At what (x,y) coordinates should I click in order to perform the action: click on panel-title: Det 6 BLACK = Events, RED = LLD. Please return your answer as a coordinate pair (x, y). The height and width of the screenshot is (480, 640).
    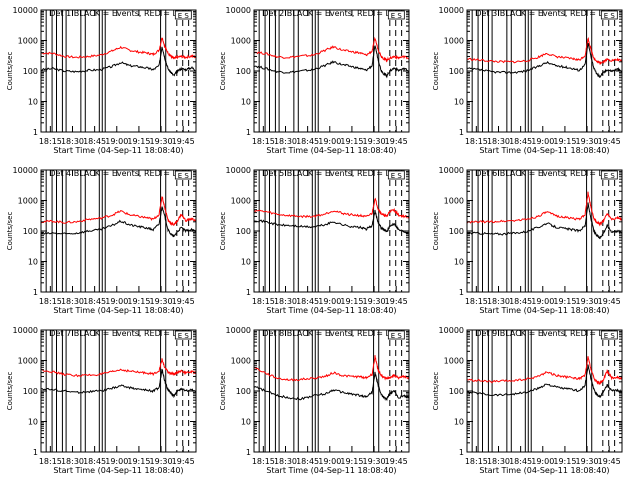
    Looking at the image, I should click on (544, 173).